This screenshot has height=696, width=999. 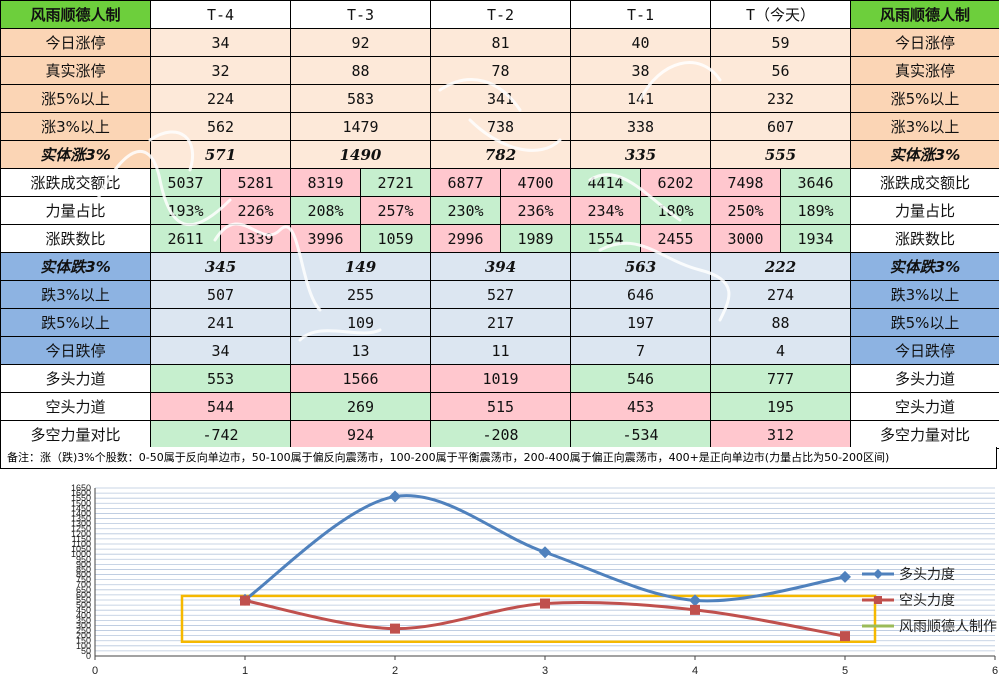 What do you see at coordinates (360, 154) in the screenshot?
I see `cell-value: 1490` at bounding box center [360, 154].